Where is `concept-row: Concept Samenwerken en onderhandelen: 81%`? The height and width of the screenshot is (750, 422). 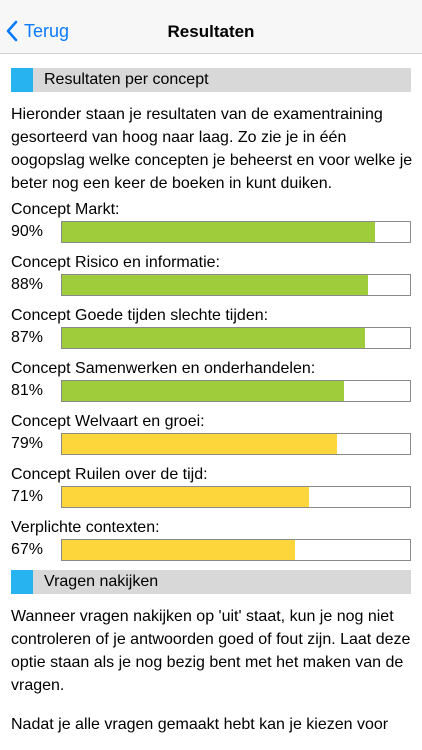
concept-row: Concept Samenwerken en onderhandelen: 81% is located at coordinates (212, 384).